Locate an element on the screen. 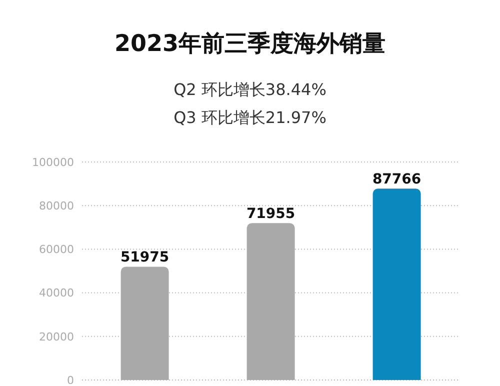 This screenshot has width=500, height=386. chart-title: 2023年前三季度海外销量 is located at coordinates (249, 44).